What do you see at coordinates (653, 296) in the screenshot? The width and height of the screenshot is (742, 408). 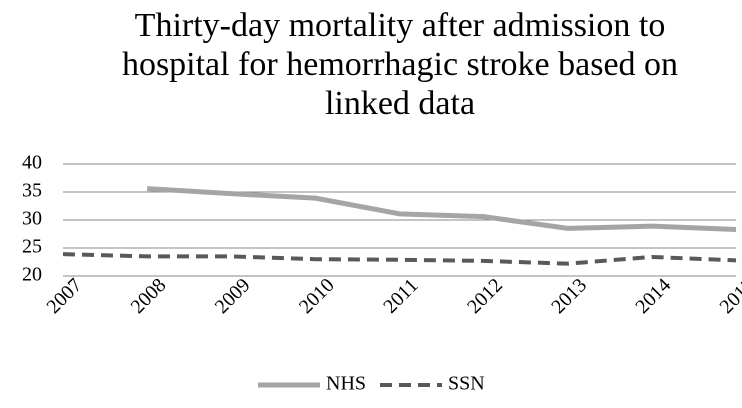 I see `x-tick-label: 2014` at bounding box center [653, 296].